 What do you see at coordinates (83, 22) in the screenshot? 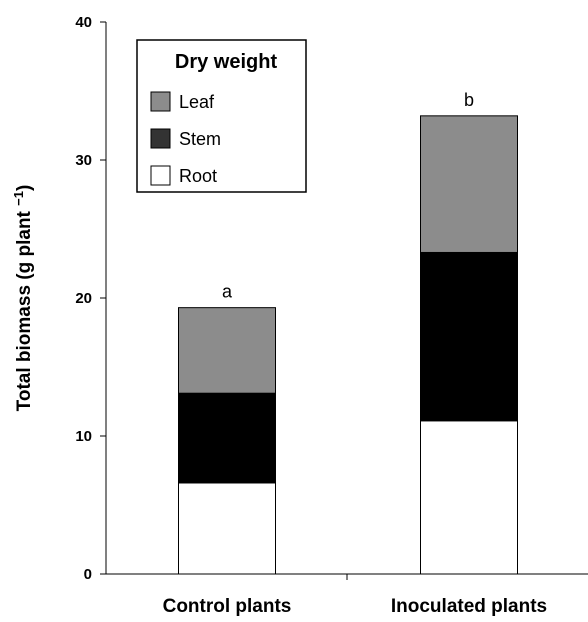
I see `y-tick-label: 40` at bounding box center [83, 22].